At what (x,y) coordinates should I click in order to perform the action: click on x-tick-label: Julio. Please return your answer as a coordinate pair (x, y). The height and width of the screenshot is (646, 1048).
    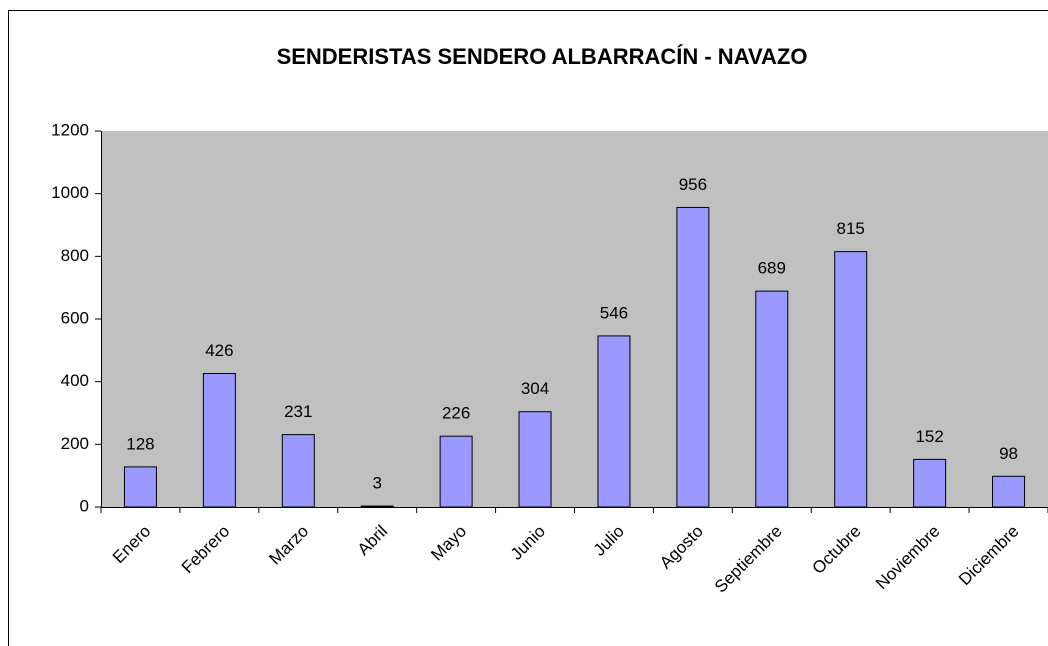
    Looking at the image, I should click on (609, 541).